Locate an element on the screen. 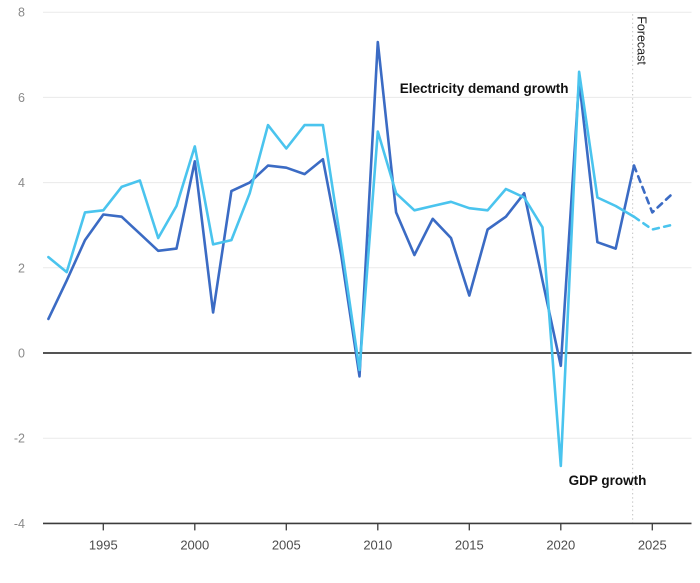 Image resolution: width=700 pixels, height=583 pixels. y-tick-label: 0 is located at coordinates (21, 354).